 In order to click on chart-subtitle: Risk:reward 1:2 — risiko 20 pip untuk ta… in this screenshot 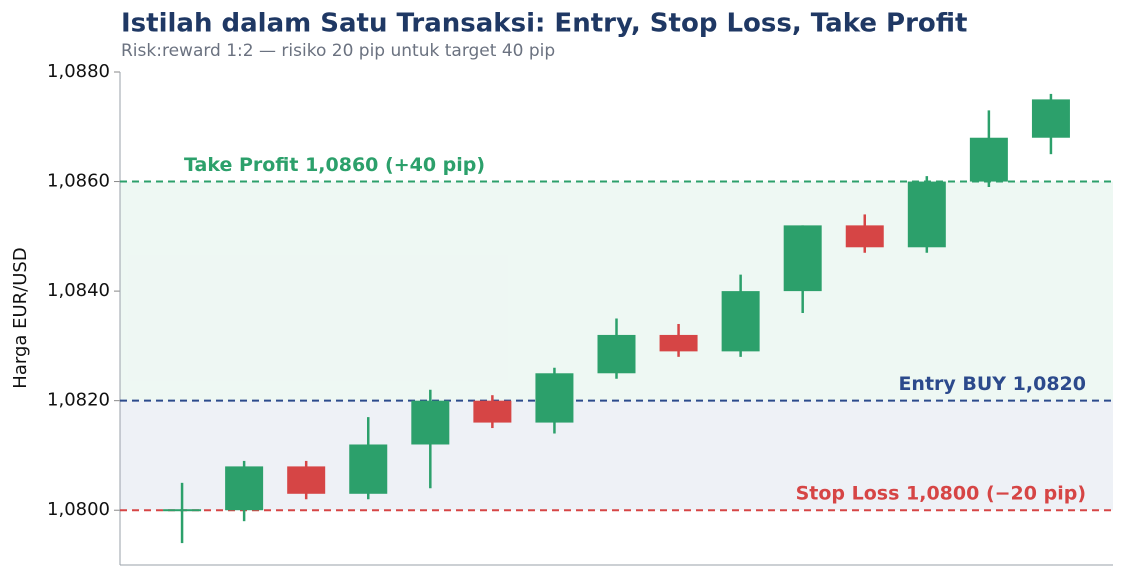, I will do `click(338, 51)`.